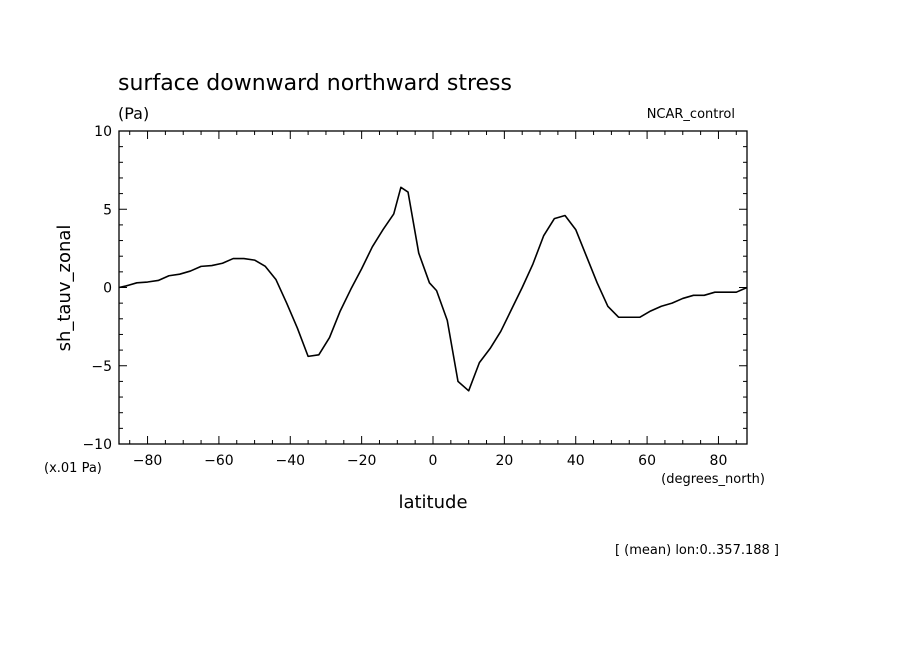 This screenshot has width=904, height=654. I want to click on x-tick-label: −20, so click(362, 461).